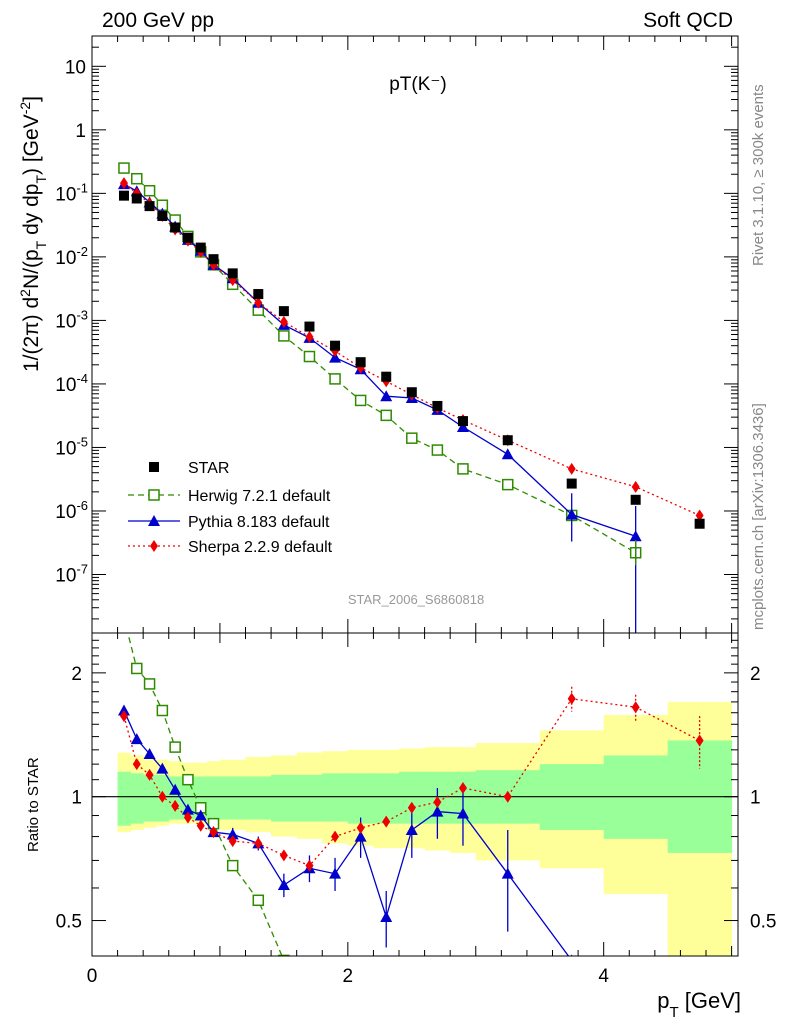  I want to click on legend-label-herwig: Herwig 7.2.1 default, so click(259, 496).